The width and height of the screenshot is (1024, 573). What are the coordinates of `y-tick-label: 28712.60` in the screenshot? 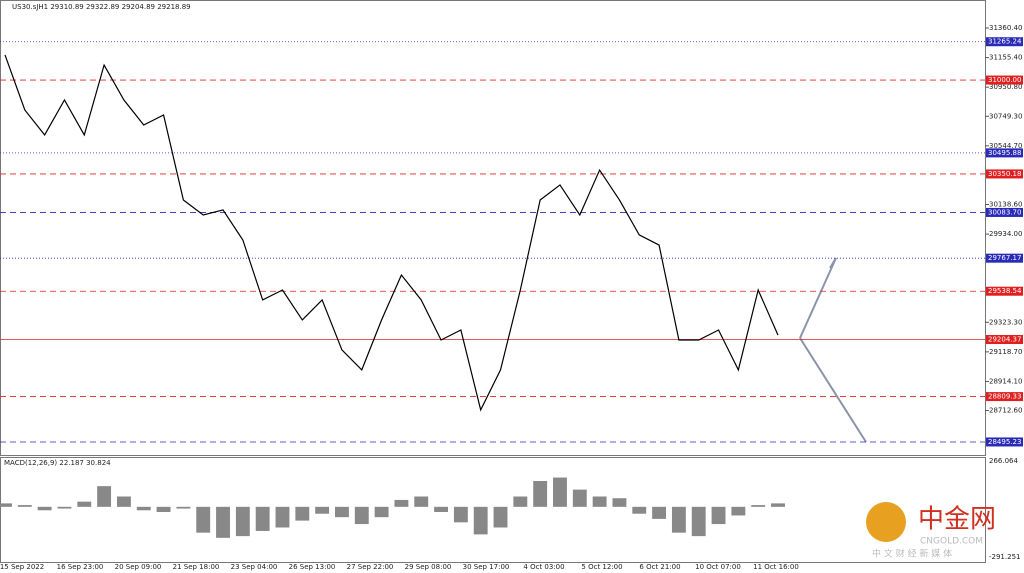 It's located at (1005, 411).